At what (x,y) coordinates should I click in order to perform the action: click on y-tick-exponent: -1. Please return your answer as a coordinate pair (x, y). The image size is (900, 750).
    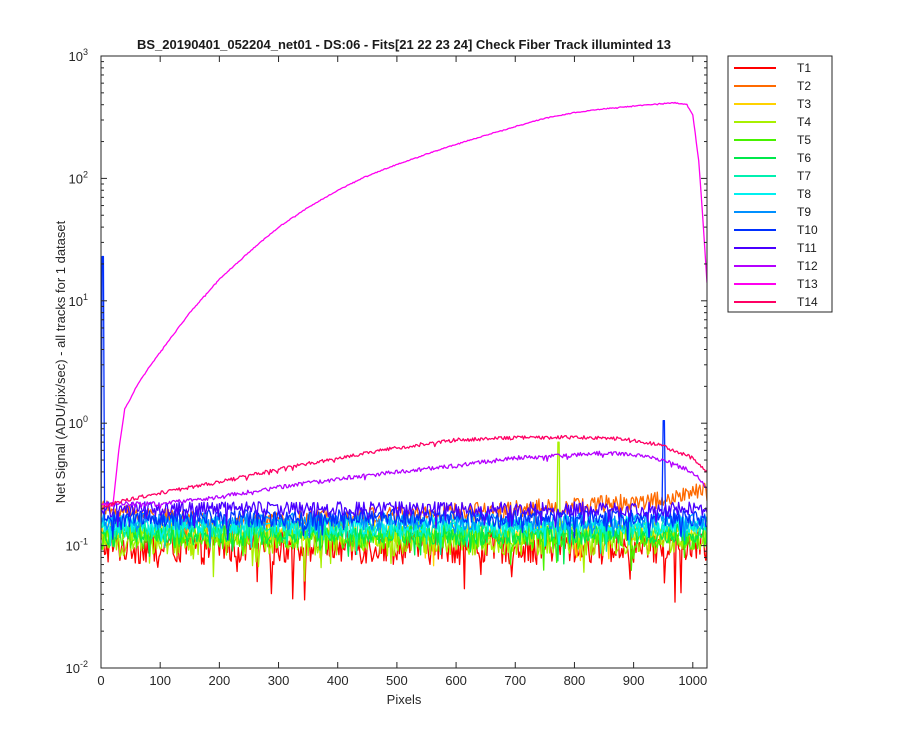
    Looking at the image, I should click on (84, 542).